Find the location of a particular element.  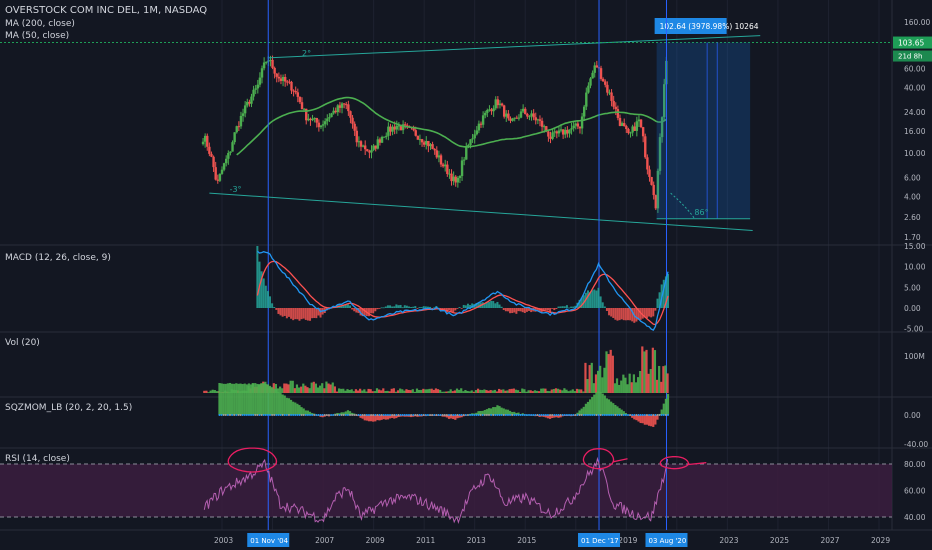

squeeze-pane-label: SQZMOM_LB (20, 2, 20, 1.5) is located at coordinates (69, 408).